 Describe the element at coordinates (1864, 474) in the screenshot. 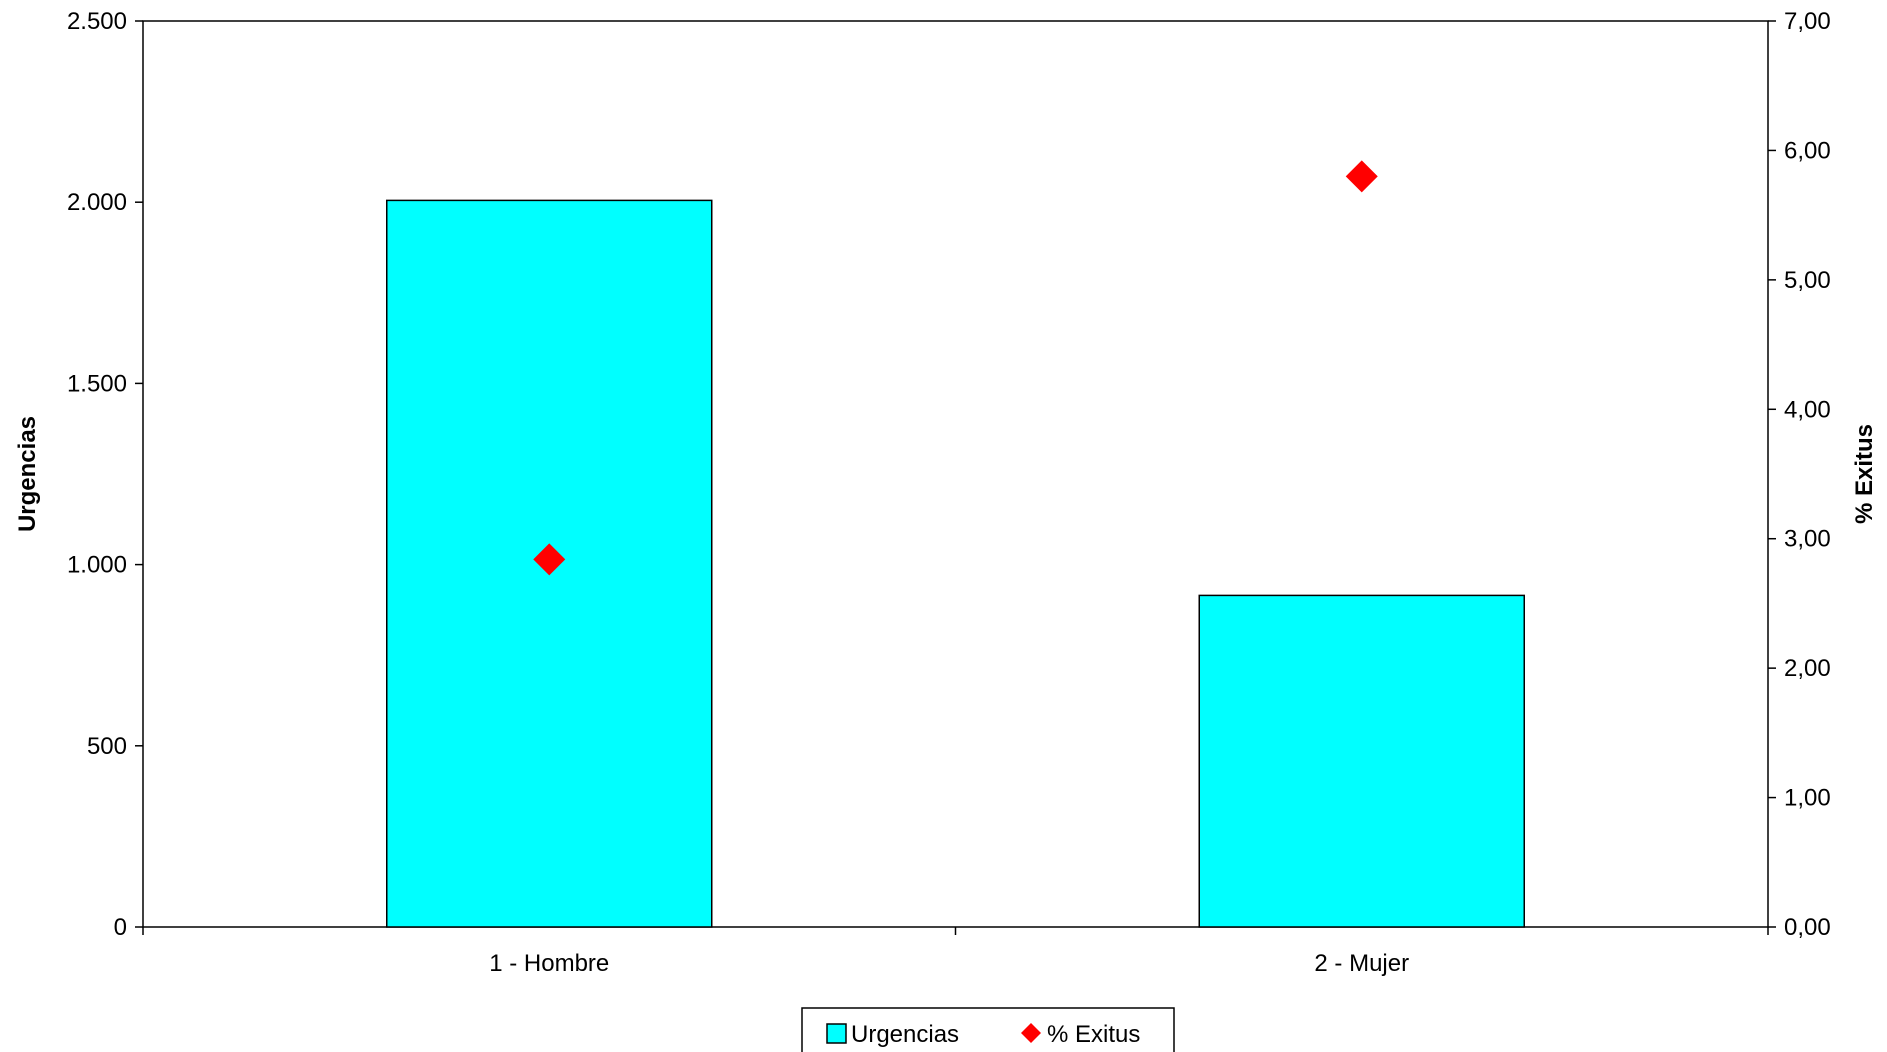

I see `y2-axis-title: % Exitus` at that location.